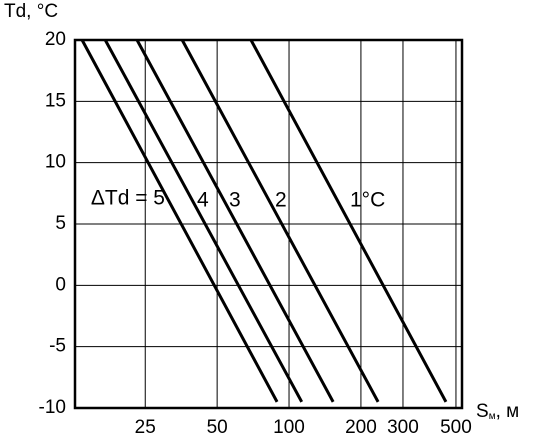 Image resolution: width=536 pixels, height=443 pixels. I want to click on line-label: 4, so click(203, 200).